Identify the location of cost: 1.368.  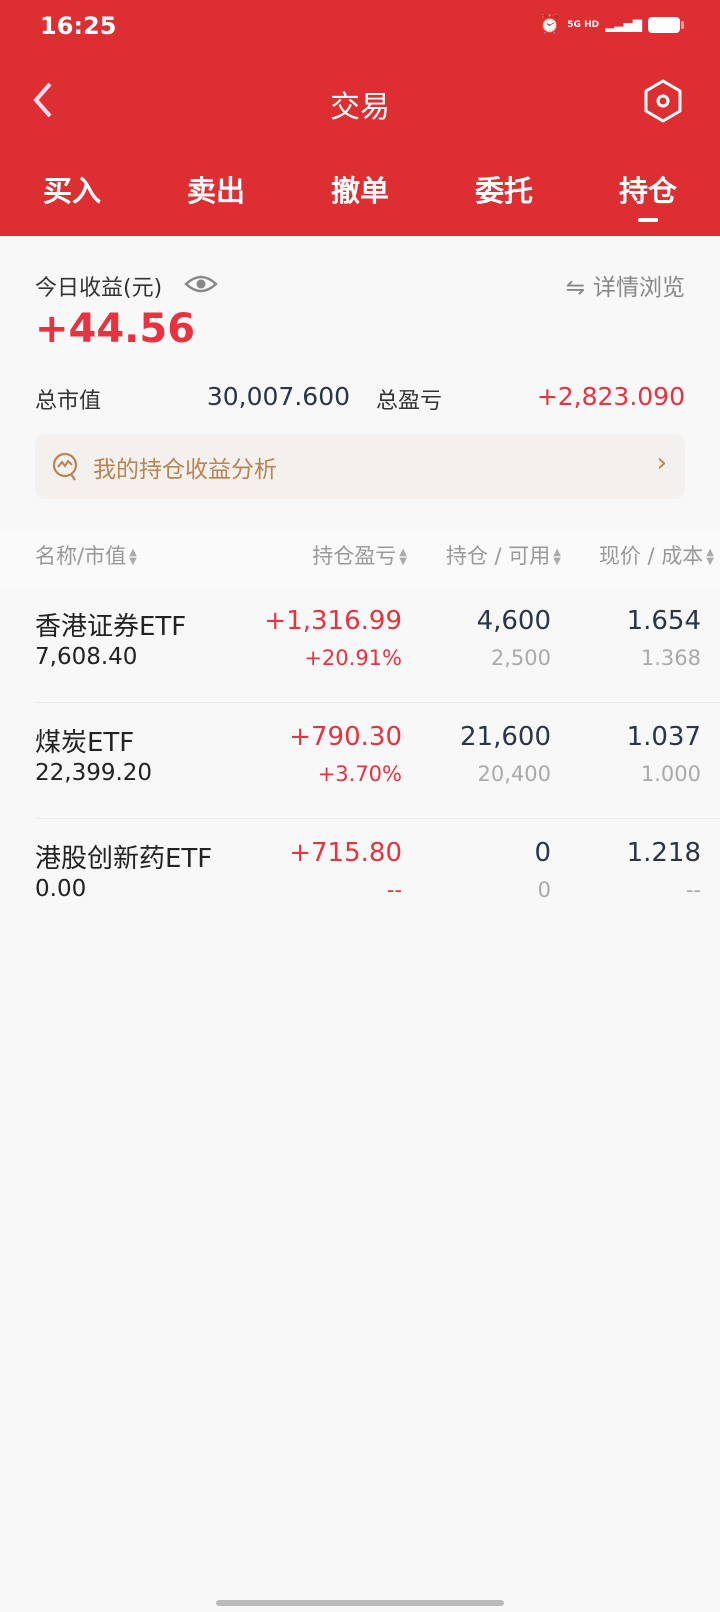
(670, 658).